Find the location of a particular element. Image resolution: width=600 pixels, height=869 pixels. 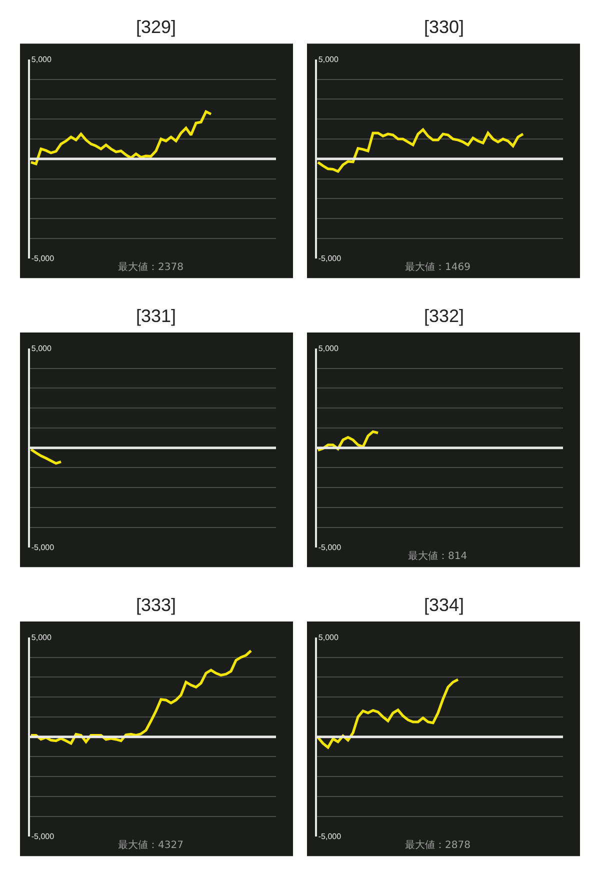

chart-title: [333] is located at coordinates (156, 605).